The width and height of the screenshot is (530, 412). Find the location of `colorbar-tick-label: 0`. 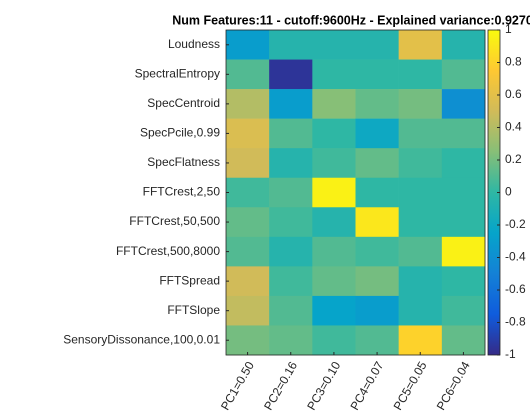

colorbar-tick-label: 0 is located at coordinates (508, 192).